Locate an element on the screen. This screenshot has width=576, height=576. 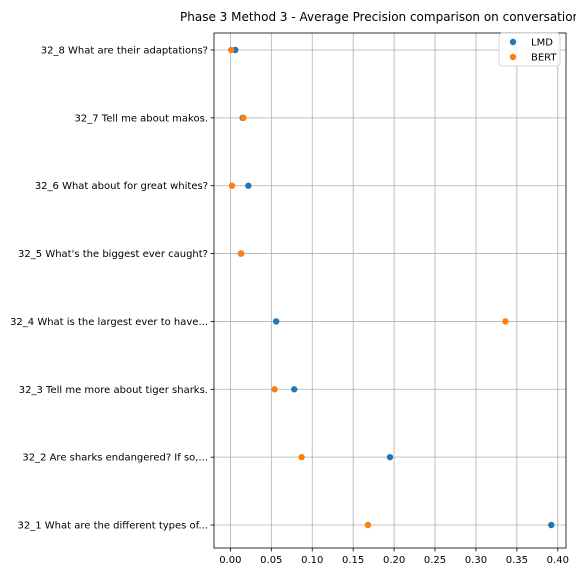
y-category-label: 32_3 Tell me more about tiger sharks. is located at coordinates (113, 390).